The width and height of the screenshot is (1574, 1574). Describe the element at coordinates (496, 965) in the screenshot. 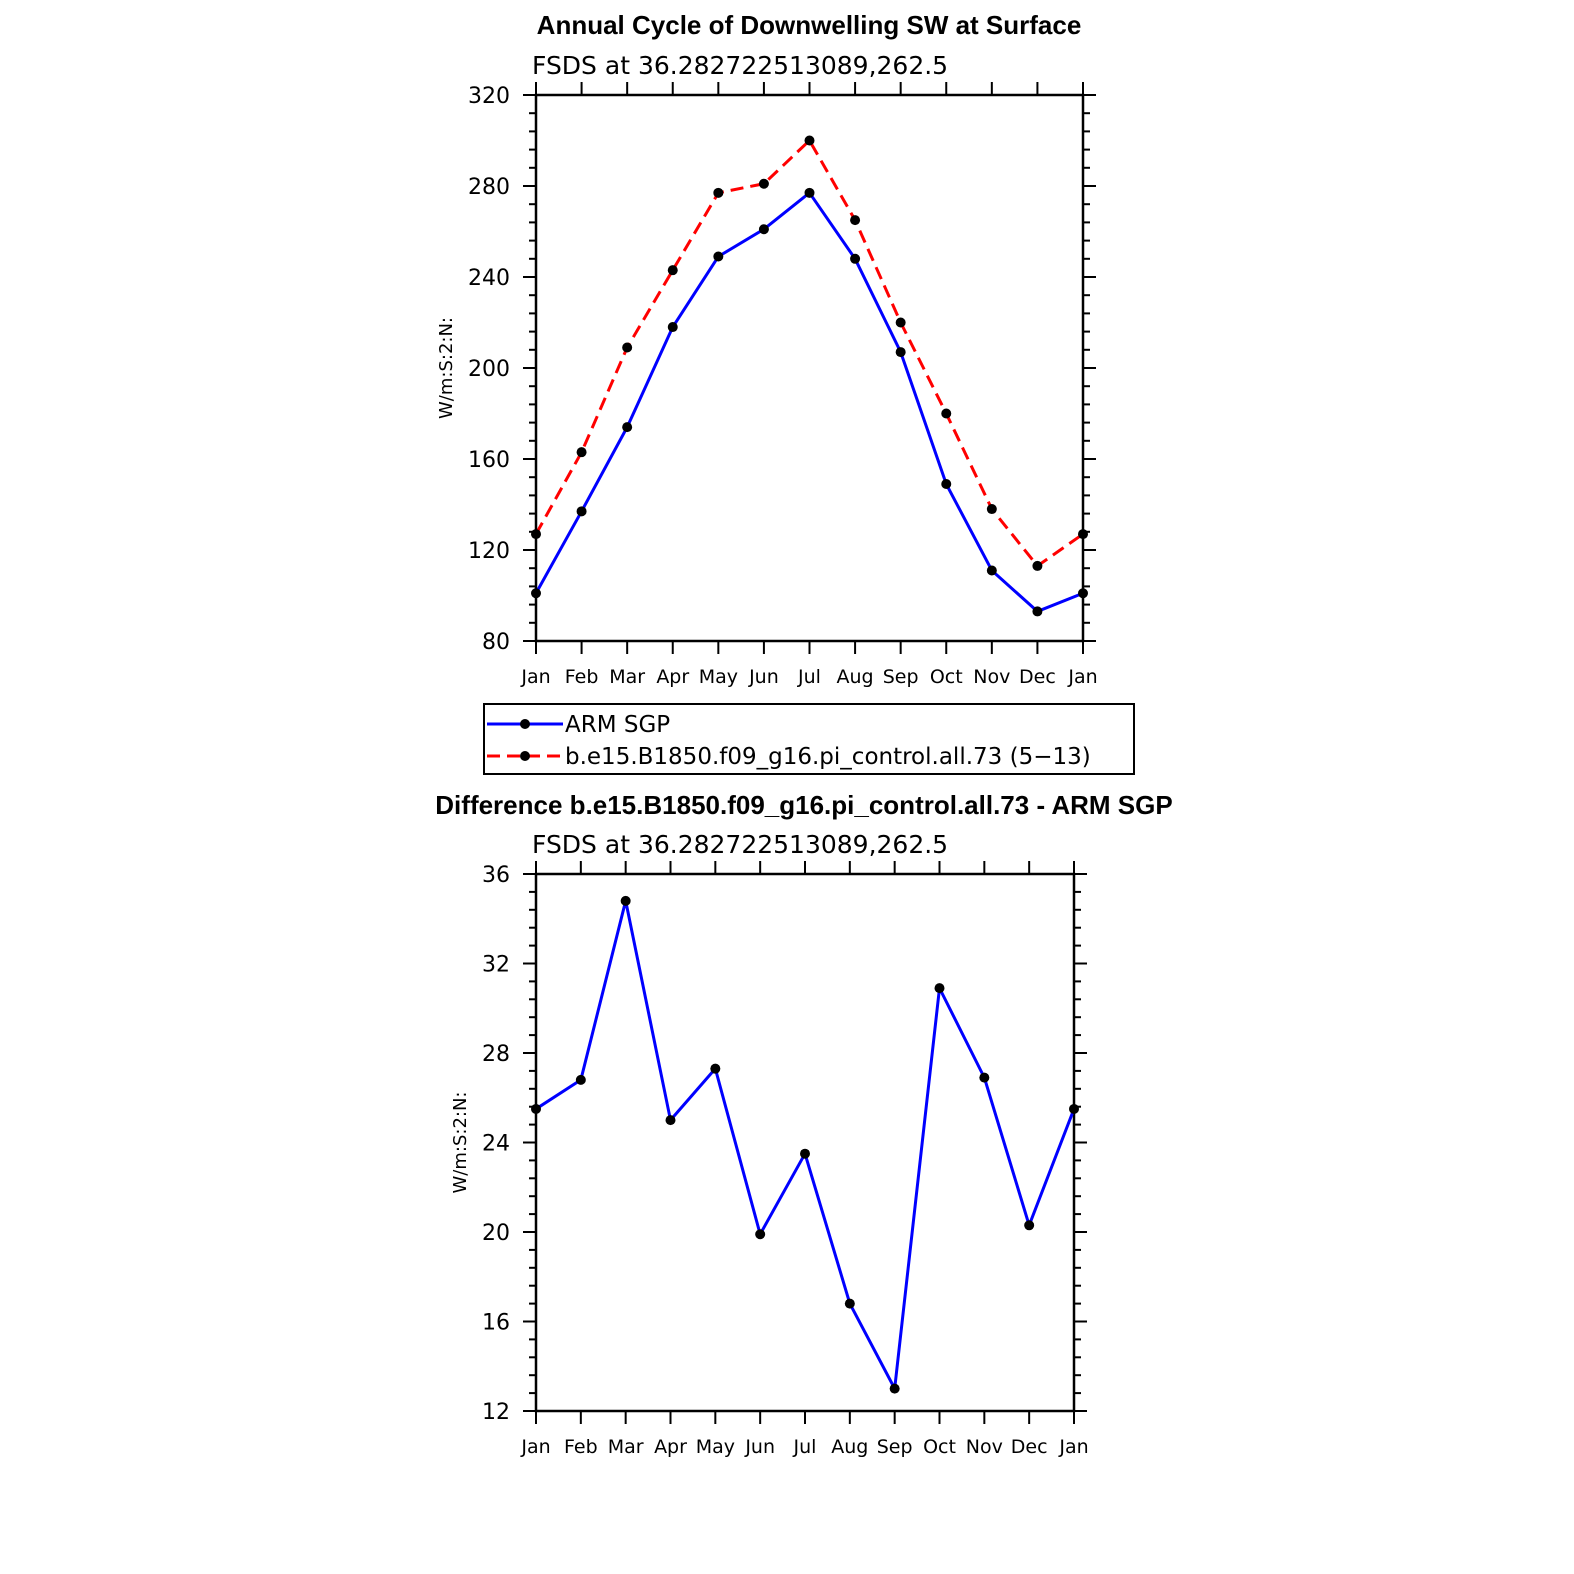

I see `y-tick-label: 32` at that location.